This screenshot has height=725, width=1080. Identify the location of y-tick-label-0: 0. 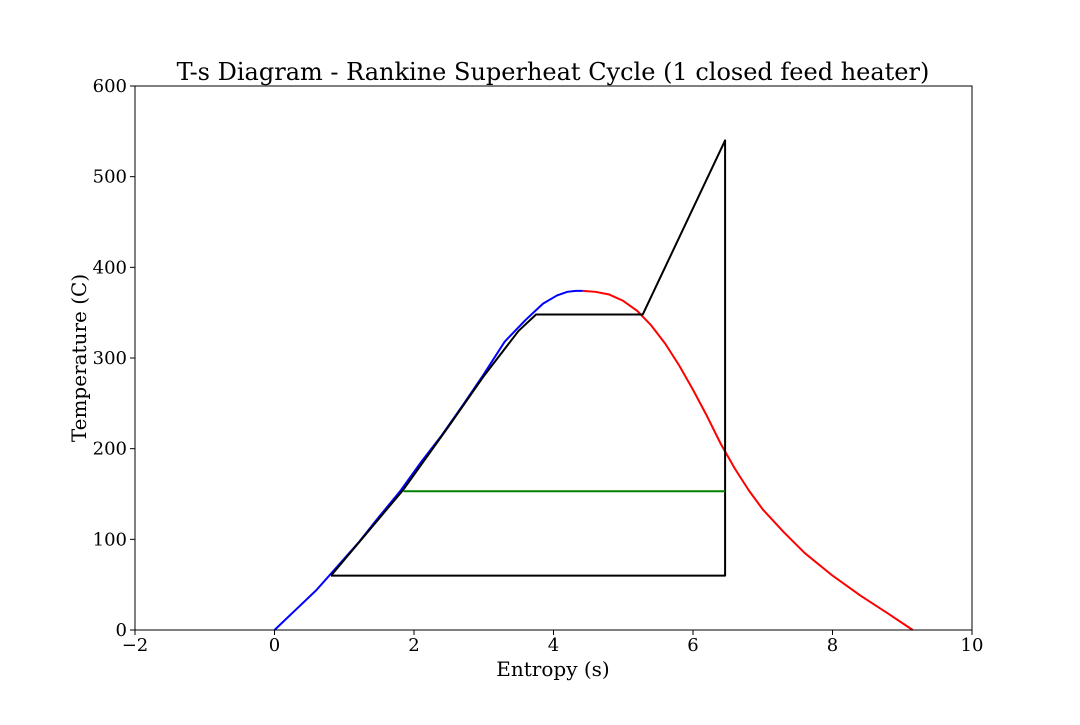
(121, 630).